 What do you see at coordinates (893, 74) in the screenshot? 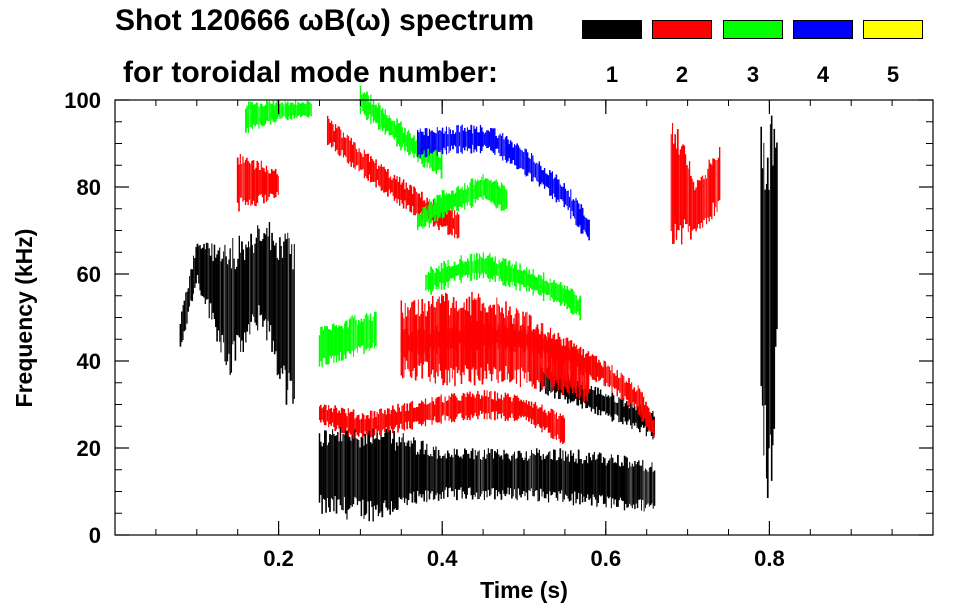
I see `legend-label-5: 5` at bounding box center [893, 74].